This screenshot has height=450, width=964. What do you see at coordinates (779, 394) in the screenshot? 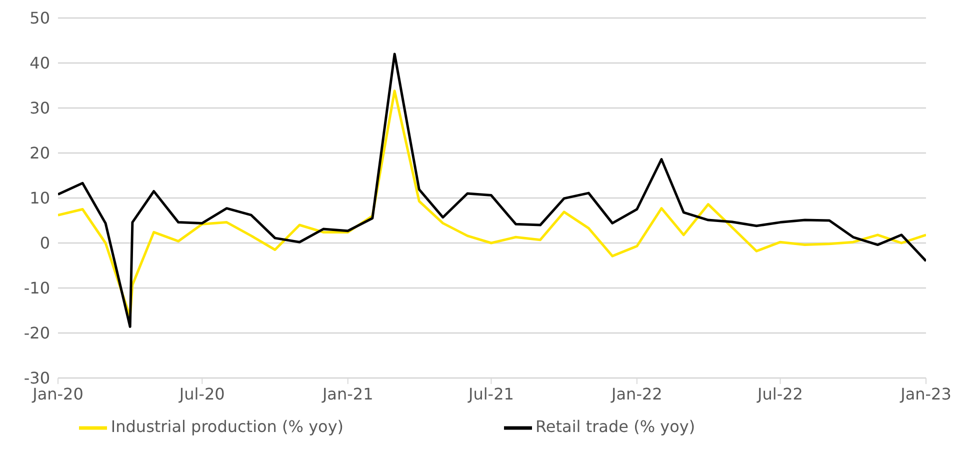
I see `x-tick-label: Jul-22` at bounding box center [779, 394].